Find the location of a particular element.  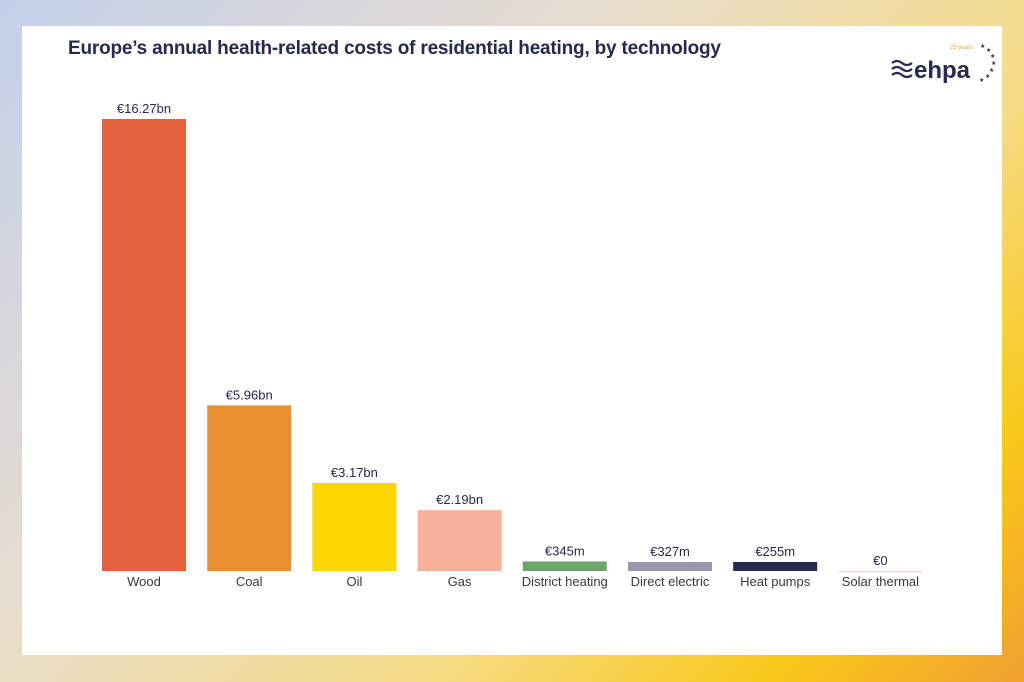

x-tick-label: Oil is located at coordinates (354, 581).